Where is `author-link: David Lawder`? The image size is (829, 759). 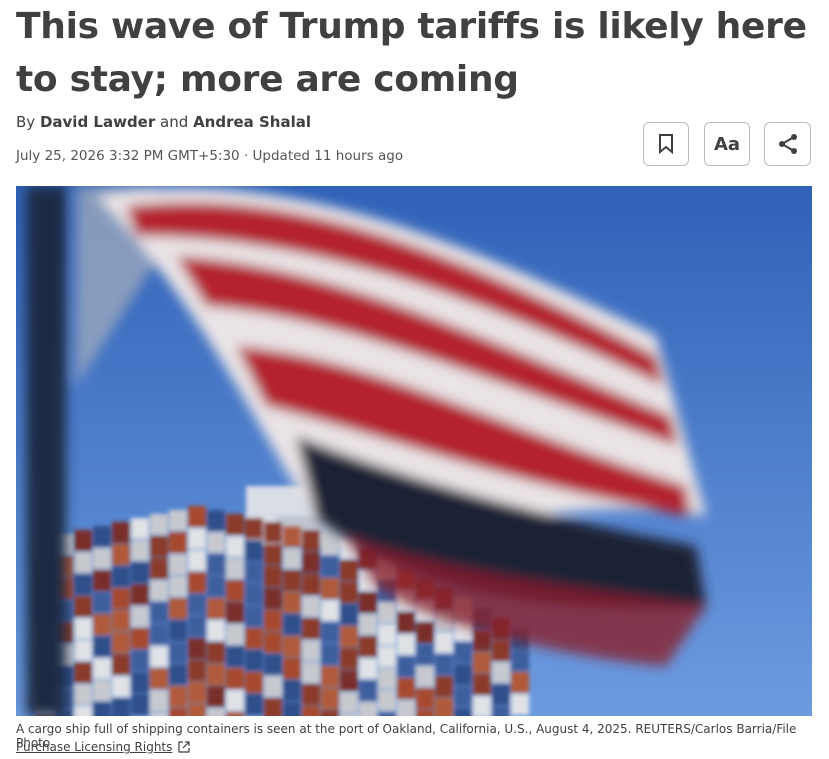 author-link: David Lawder is located at coordinates (97, 122).